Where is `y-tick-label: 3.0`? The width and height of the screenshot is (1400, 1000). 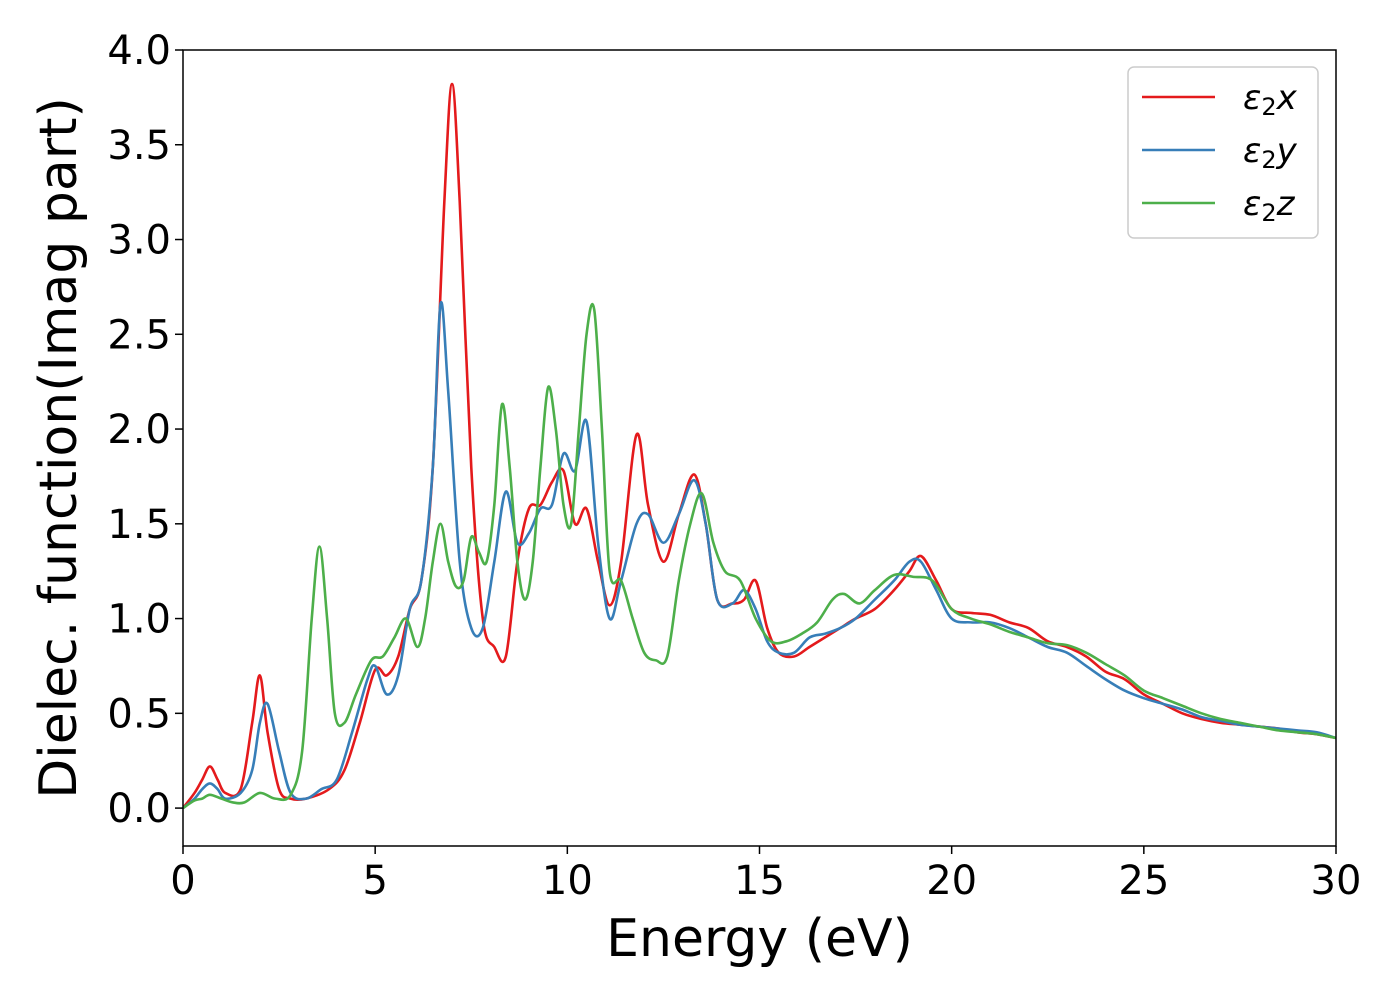 y-tick-label: 3.0 is located at coordinates (139, 241).